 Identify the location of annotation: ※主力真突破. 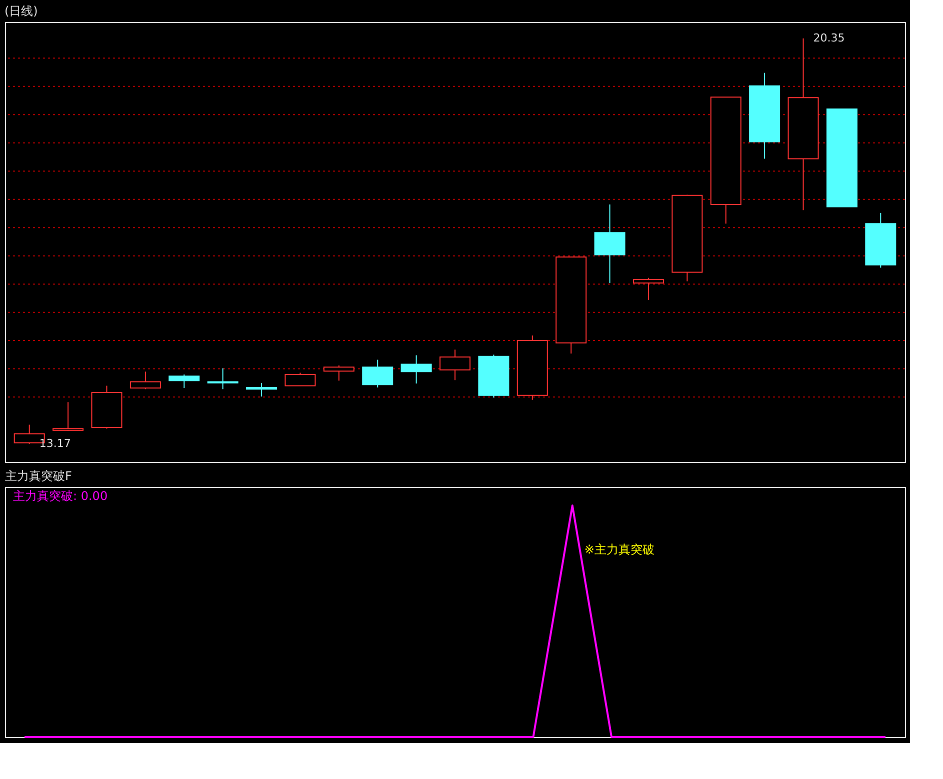
(619, 549).